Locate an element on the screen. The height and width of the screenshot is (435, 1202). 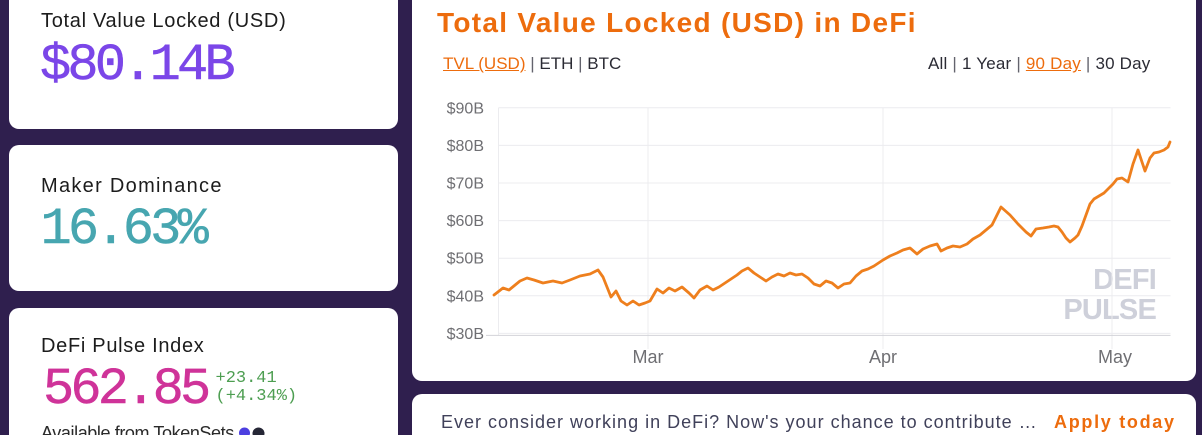
svg-text: $70B is located at coordinates (465, 184).